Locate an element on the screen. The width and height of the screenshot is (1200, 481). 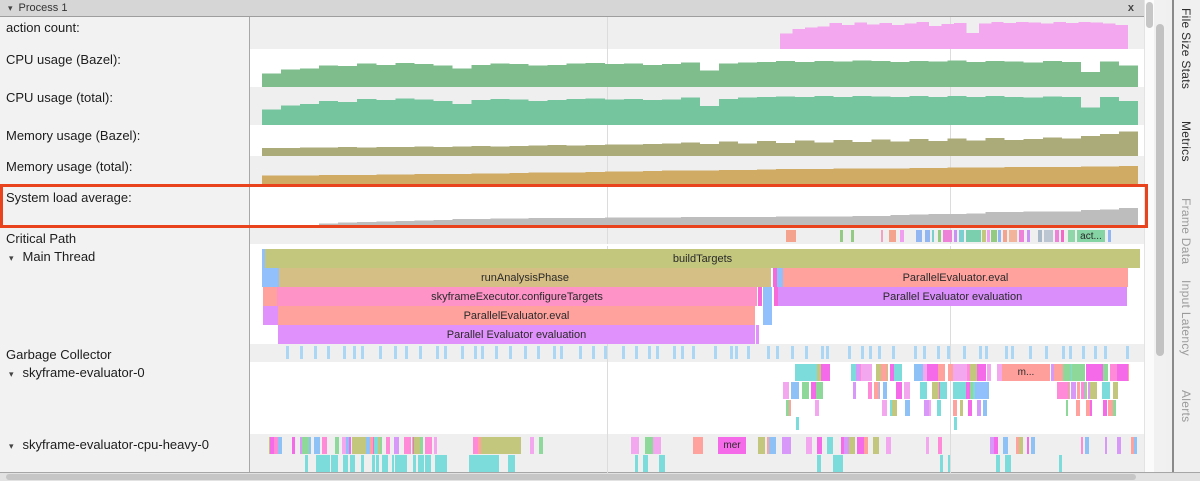
trace-slice: Parallel Evaluator evaluation is located at coordinates (516, 334).